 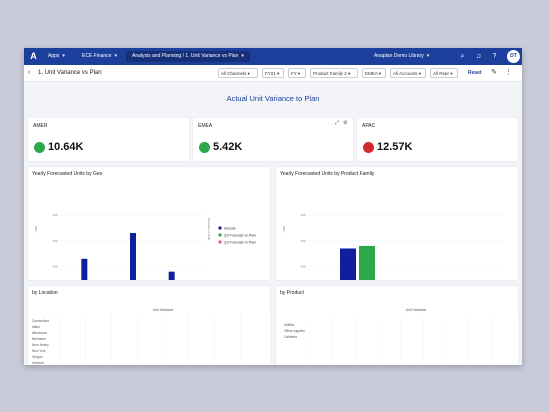 What do you see at coordinates (290, 337) in the screenshot?
I see `grid-row-label: Cafeteria` at bounding box center [290, 337].